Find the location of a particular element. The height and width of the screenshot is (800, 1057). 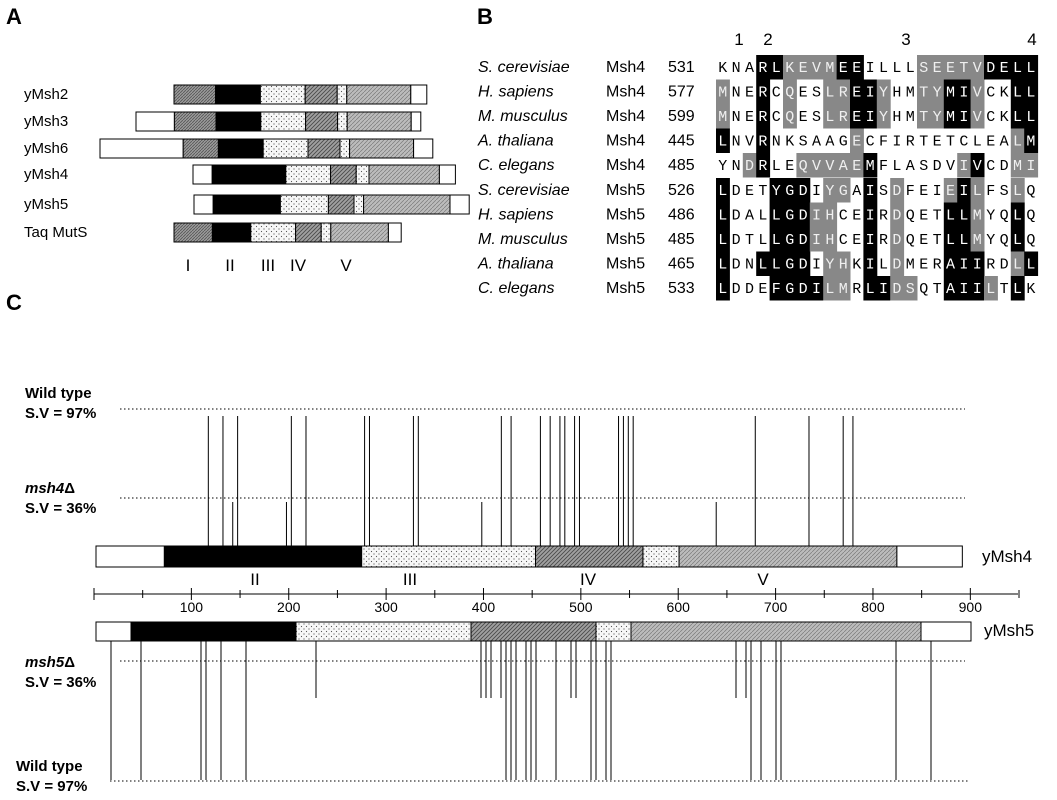

domain-roman-label: III is located at coordinates (410, 579).